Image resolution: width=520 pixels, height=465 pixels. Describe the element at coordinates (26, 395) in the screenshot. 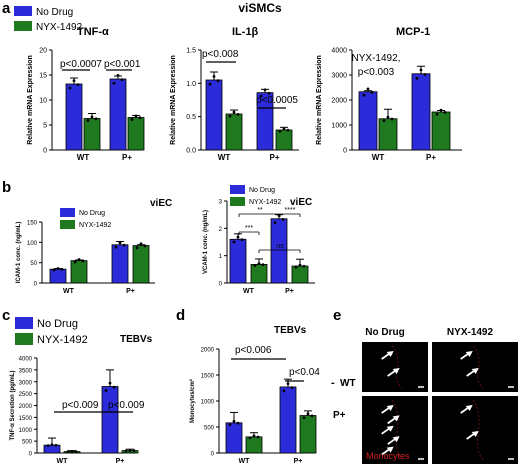

I see `y-tick-label: 2500` at that location.